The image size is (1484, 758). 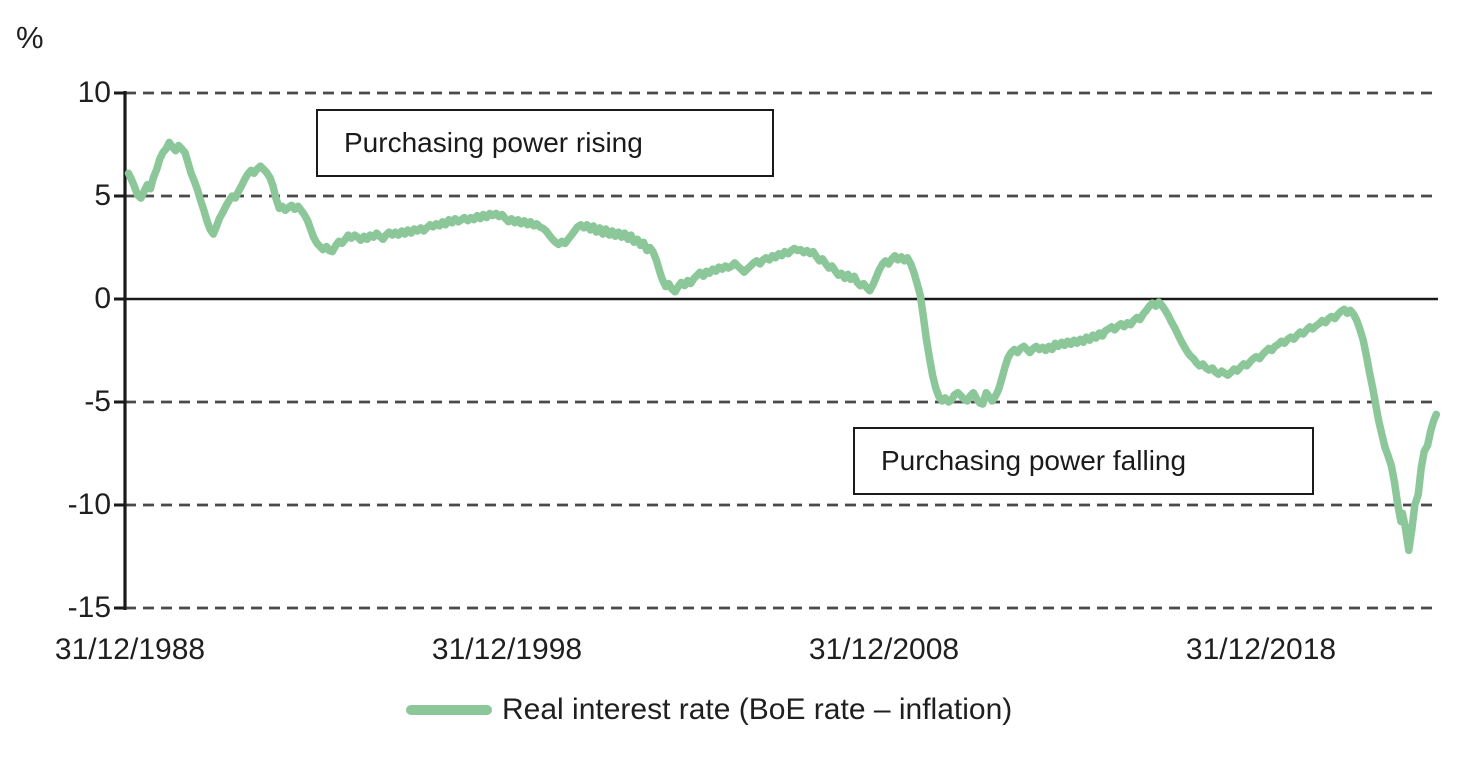 What do you see at coordinates (507, 649) in the screenshot?
I see `x-tick-label-31-12-1998: 31/12/1998` at bounding box center [507, 649].